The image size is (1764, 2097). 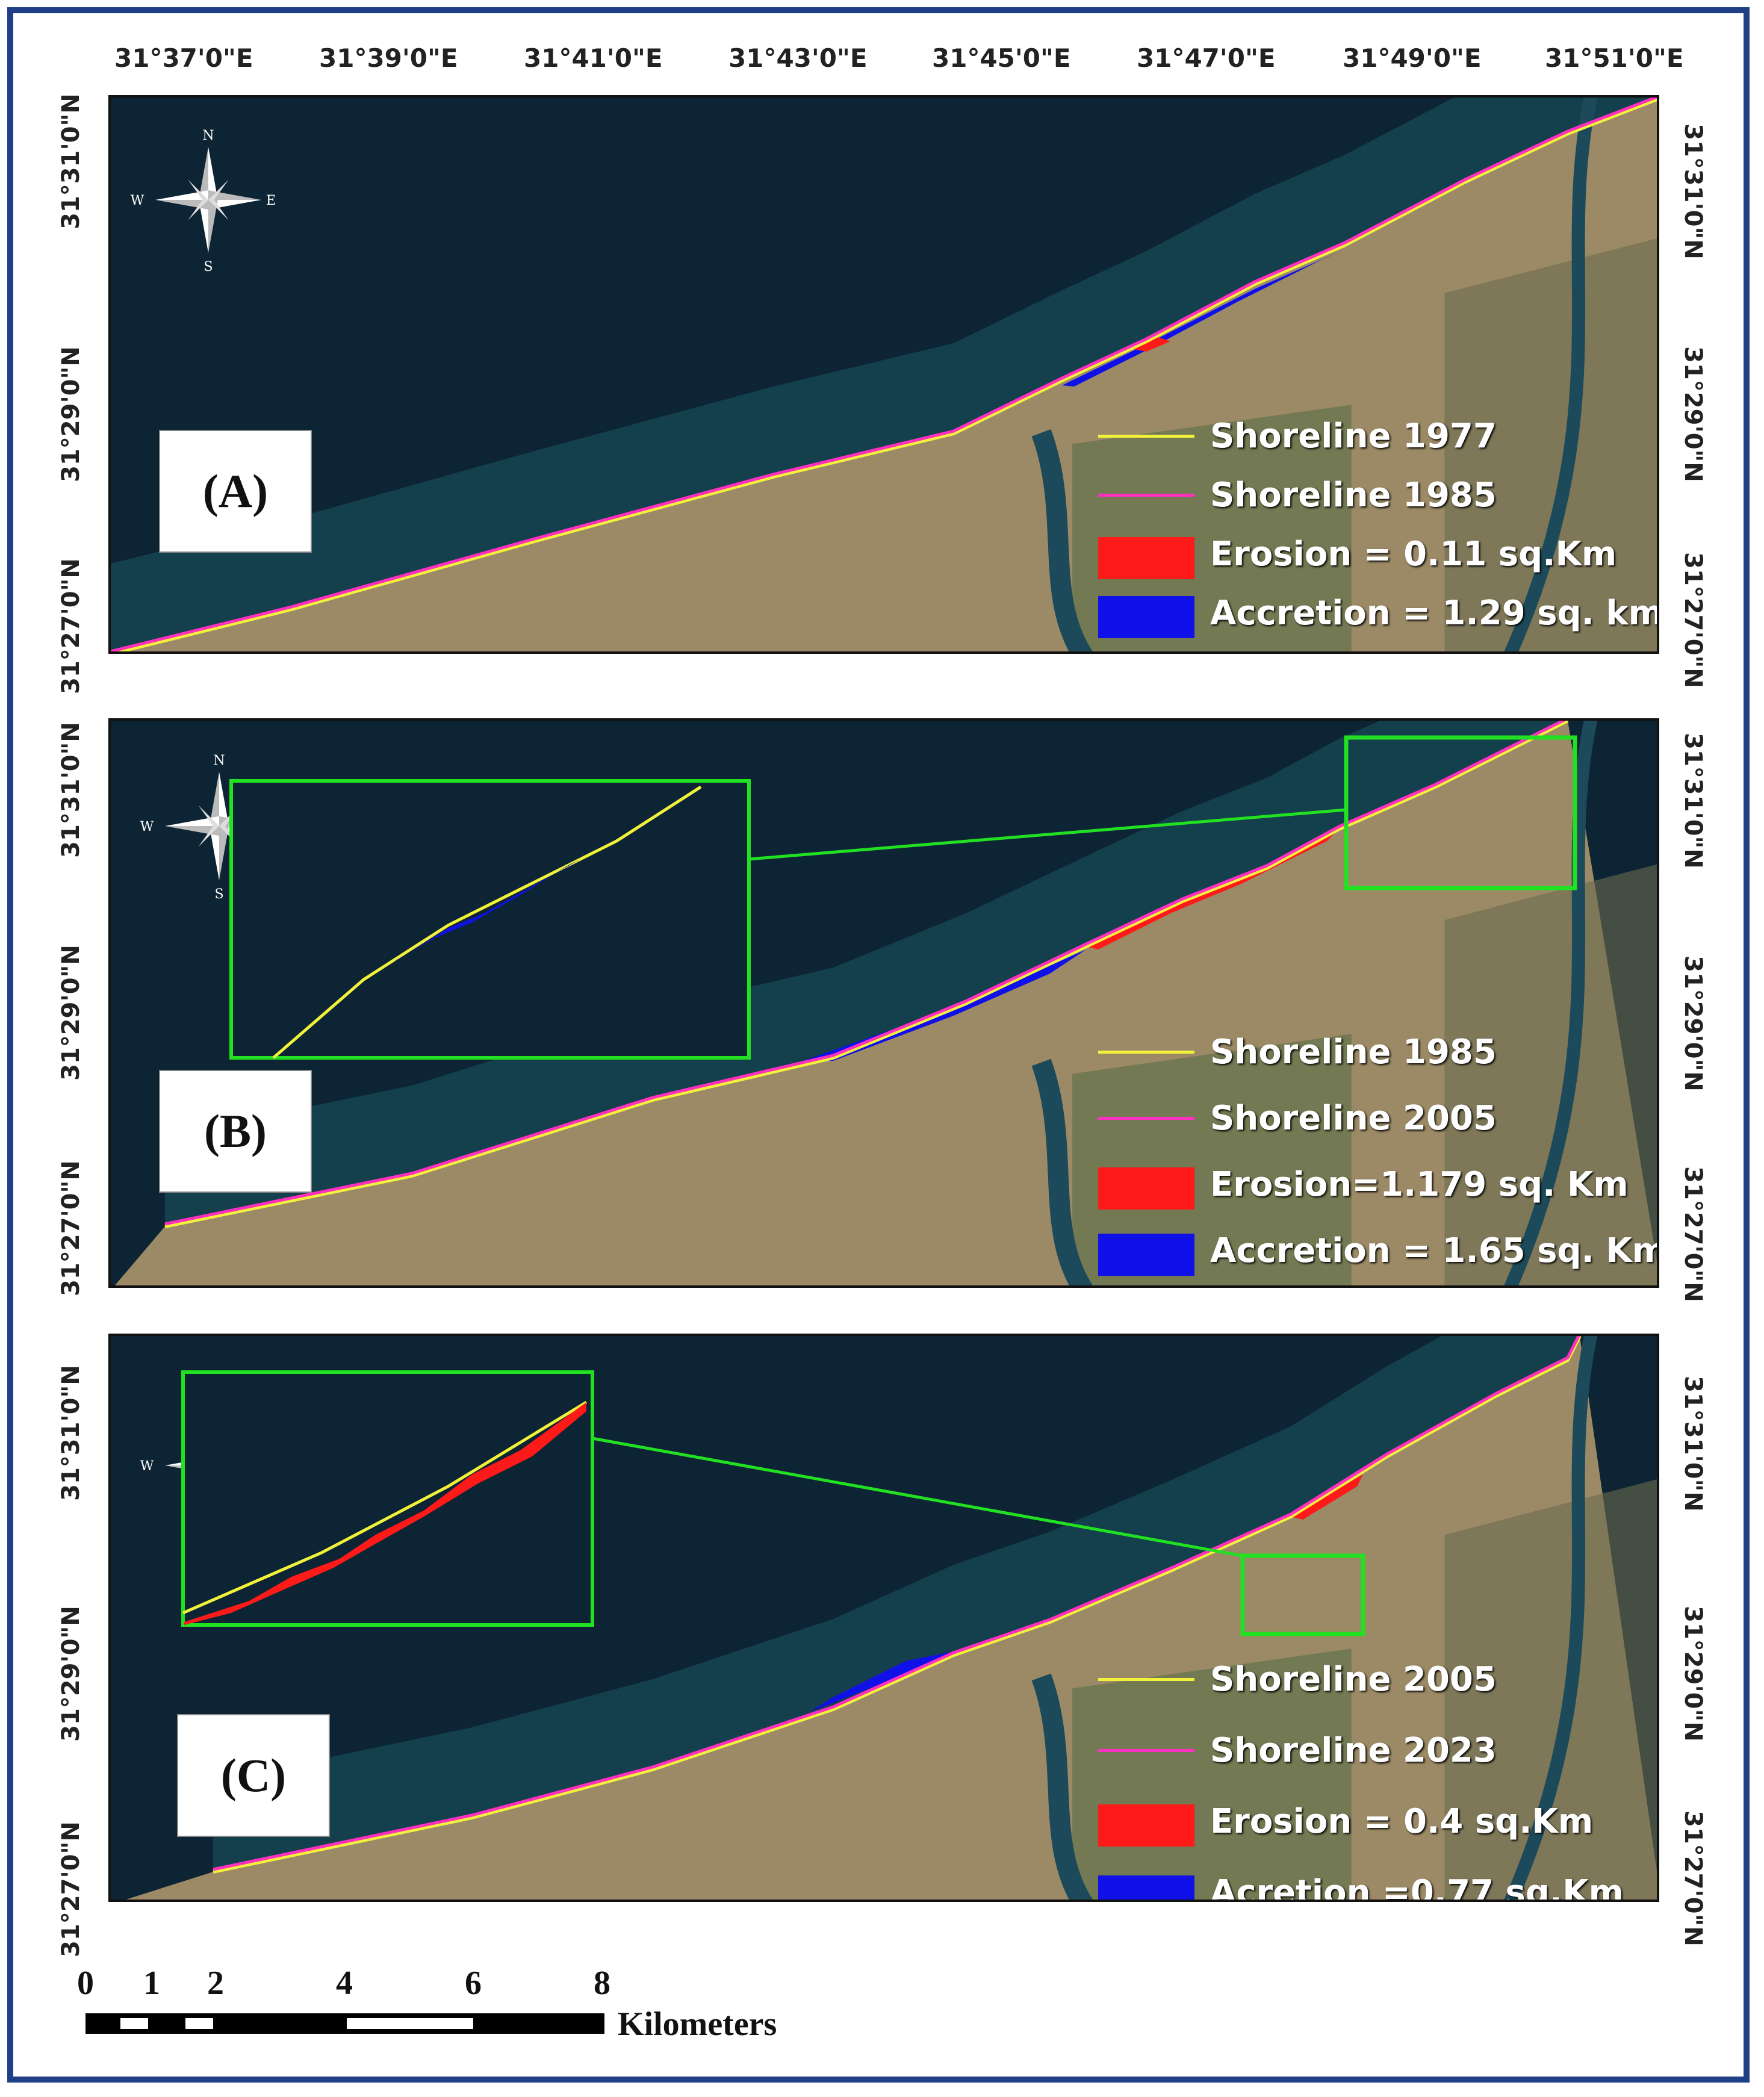 I want to click on longitude-label: 31°49'0"E, so click(x=1412, y=58).